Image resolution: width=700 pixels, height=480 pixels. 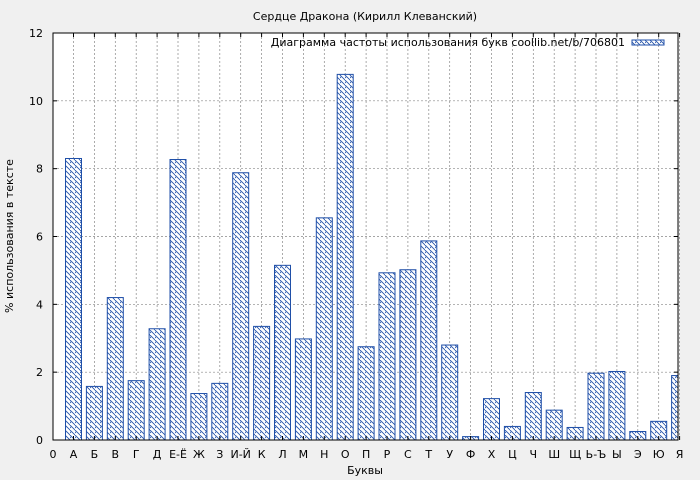 I want to click on x-tick-label: Д, so click(x=157, y=454).